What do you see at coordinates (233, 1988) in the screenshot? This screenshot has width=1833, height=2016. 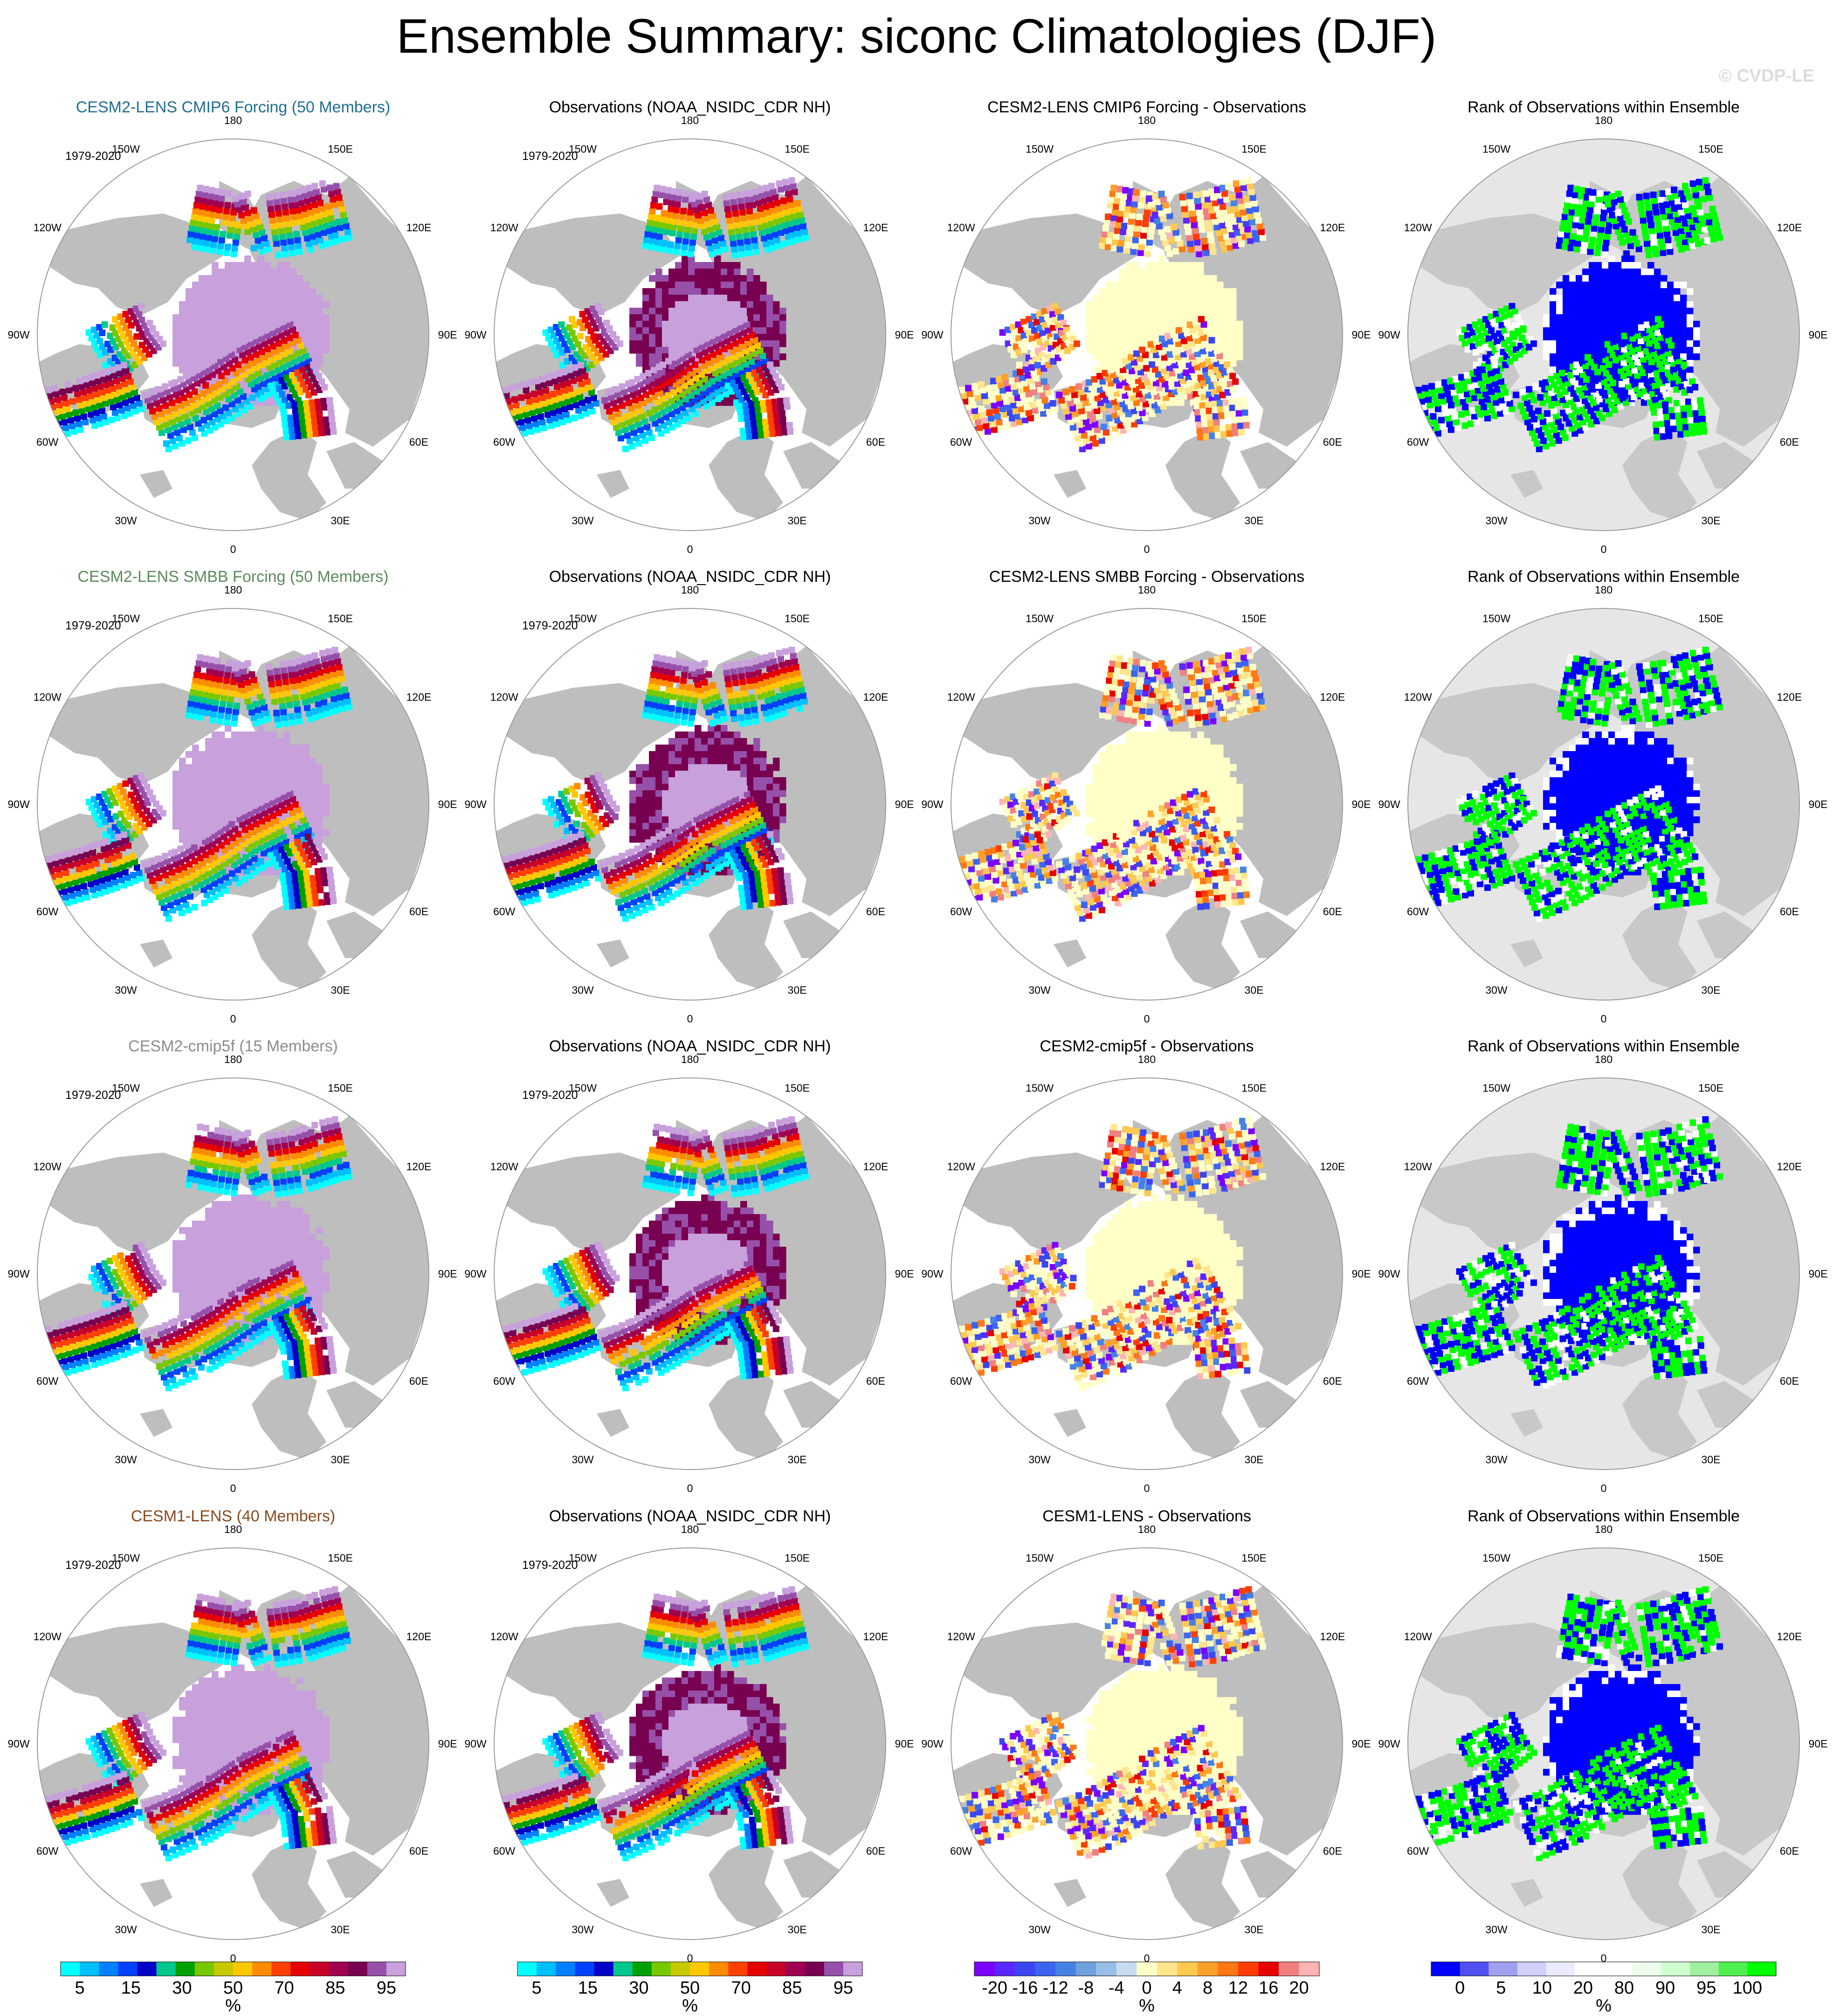 I see `colorbar-tick-label: 50` at bounding box center [233, 1988].